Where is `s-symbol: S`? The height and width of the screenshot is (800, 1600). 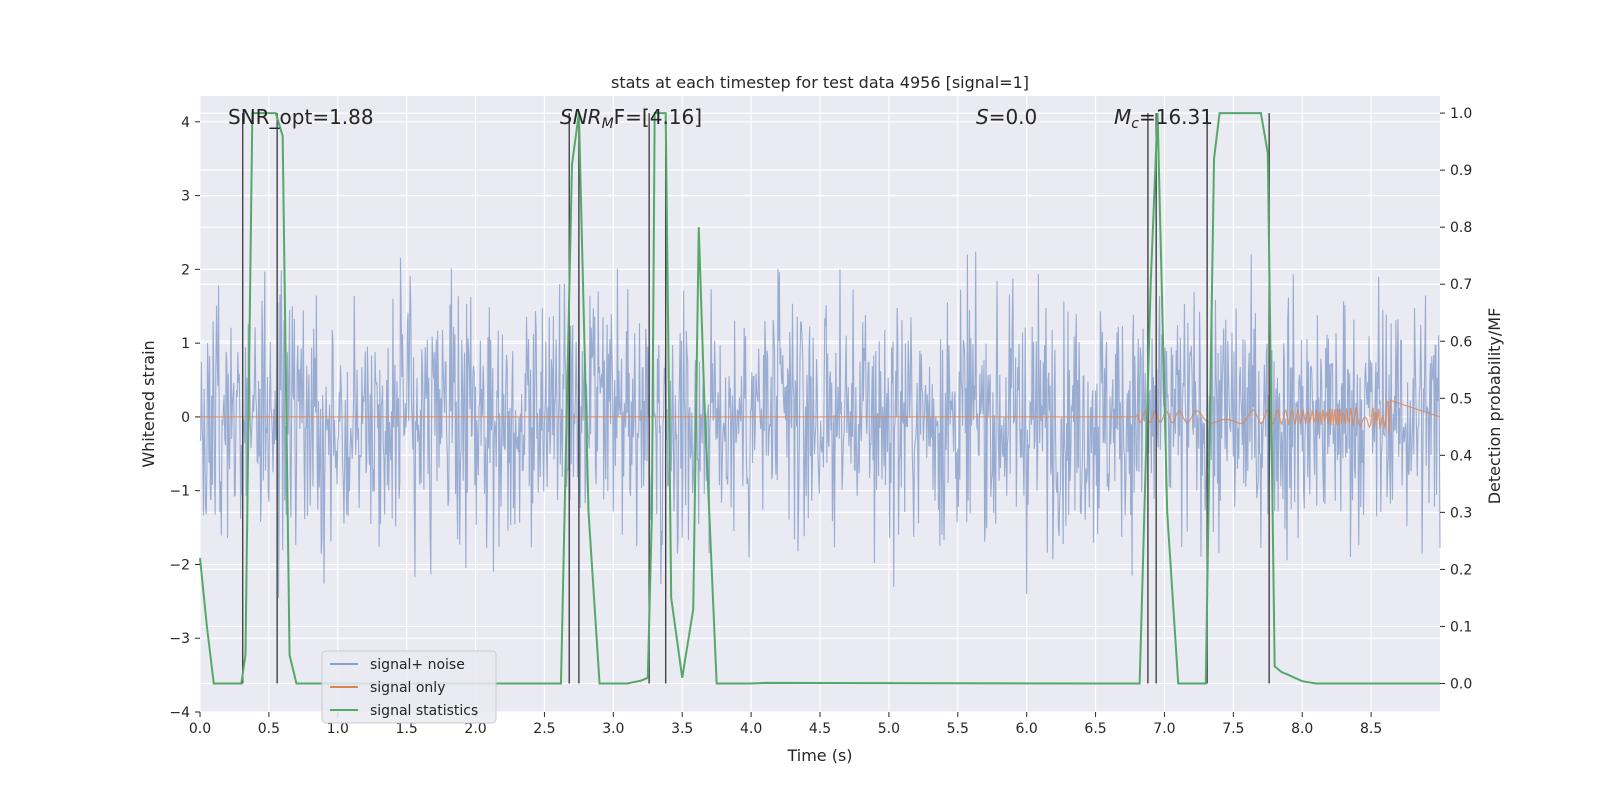
s-symbol: S is located at coordinates (982, 117).